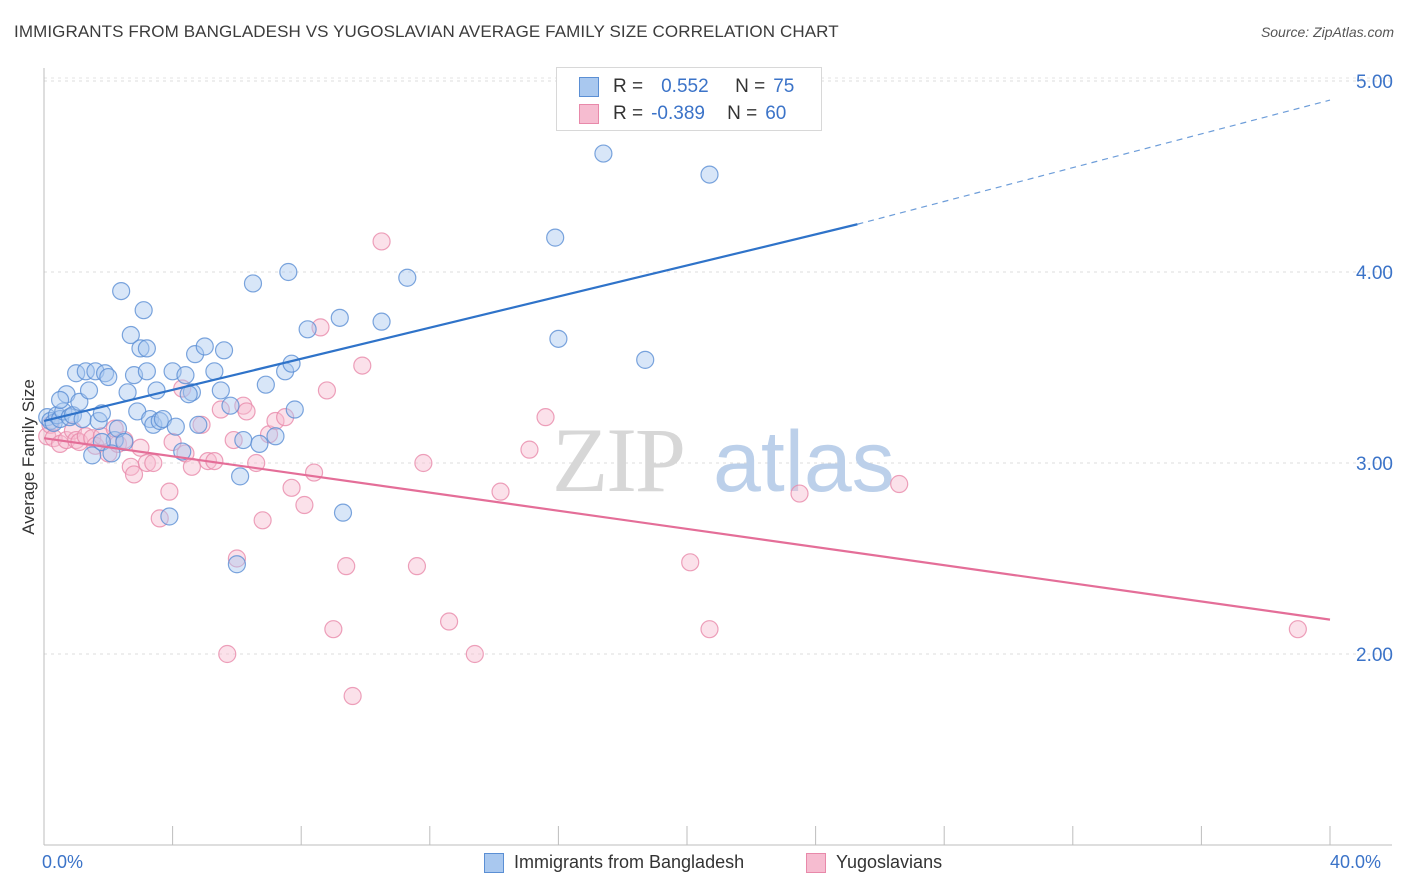 This screenshot has width=1406, height=892. I want to click on y-axis-label: Average Family Size, so click(28, 457).